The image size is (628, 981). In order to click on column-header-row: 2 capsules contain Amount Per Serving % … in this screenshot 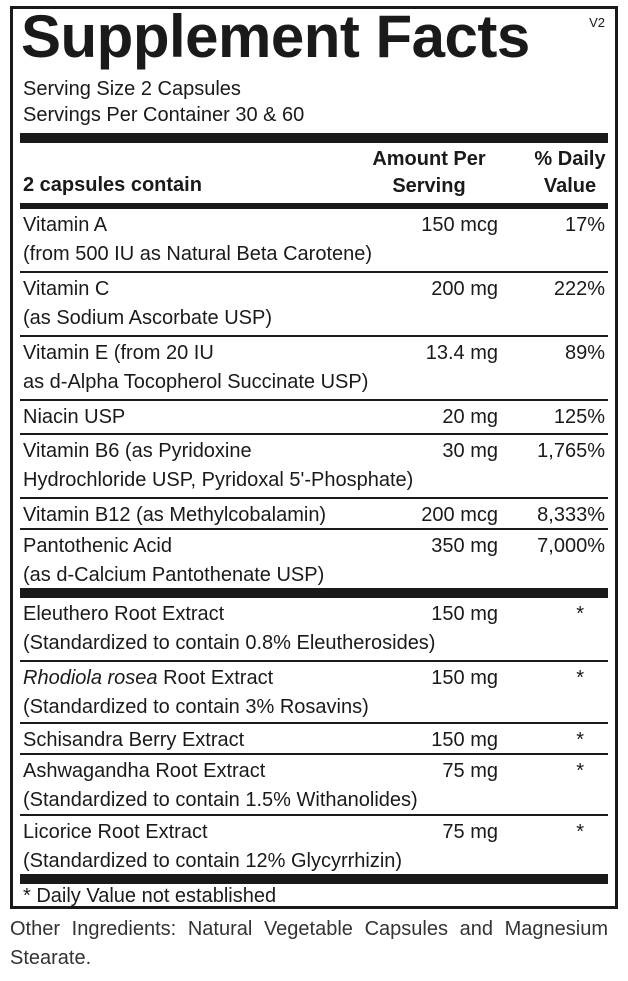, I will do `click(314, 174)`.